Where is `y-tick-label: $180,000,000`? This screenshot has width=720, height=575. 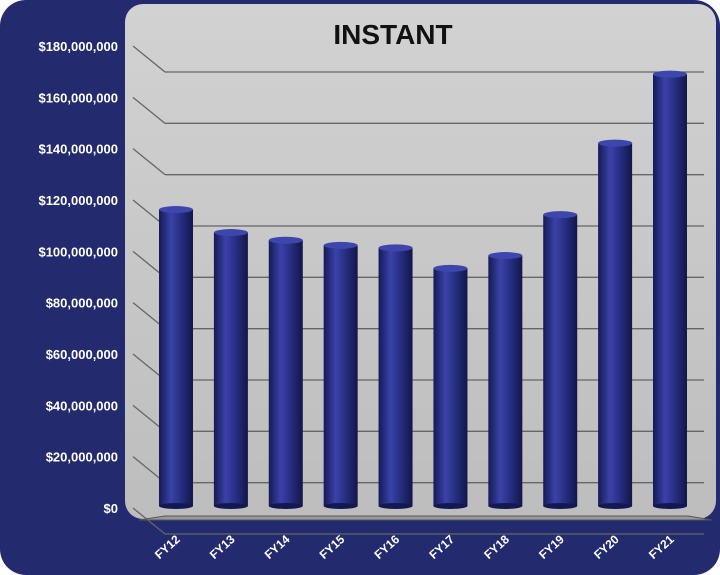
y-tick-label: $180,000,000 is located at coordinates (78, 46).